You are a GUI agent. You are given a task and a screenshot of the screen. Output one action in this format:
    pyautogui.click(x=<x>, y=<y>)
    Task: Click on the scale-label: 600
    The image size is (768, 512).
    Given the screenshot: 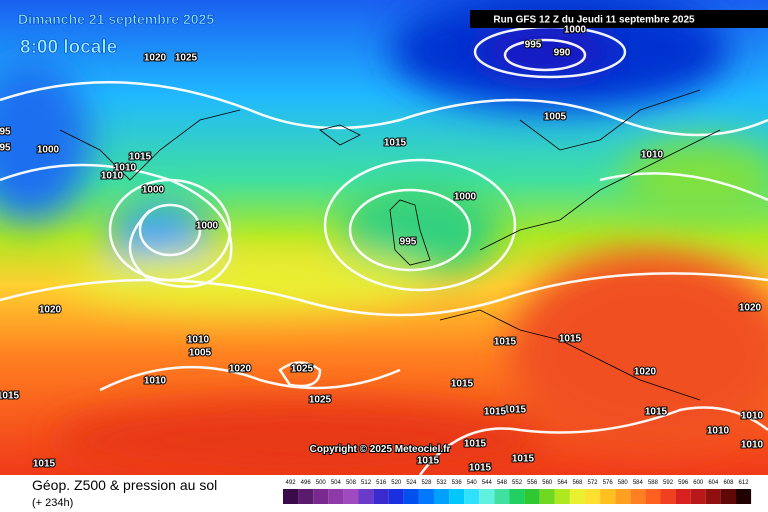 What is the action you would take?
    pyautogui.click(x=698, y=483)
    